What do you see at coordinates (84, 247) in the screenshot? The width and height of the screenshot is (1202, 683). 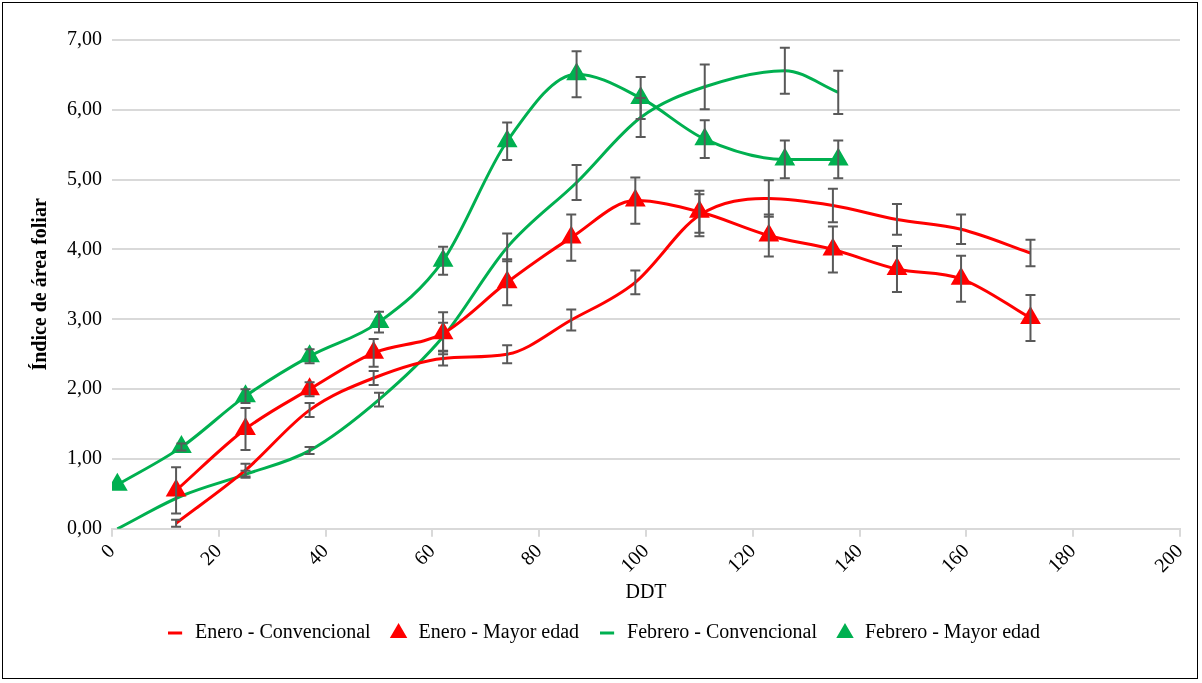 I see `y-tick-label: 4,00` at bounding box center [84, 247].